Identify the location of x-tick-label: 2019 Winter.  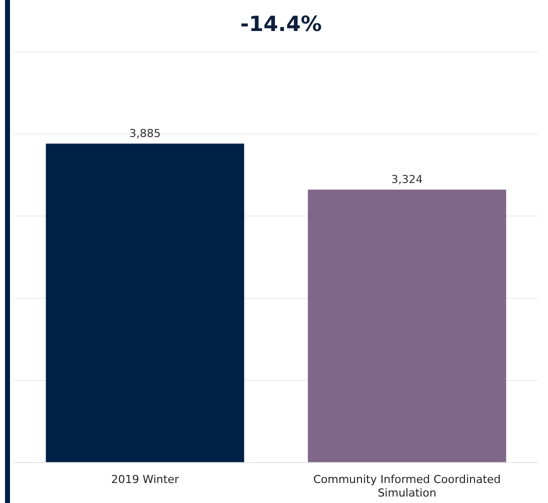
(145, 479).